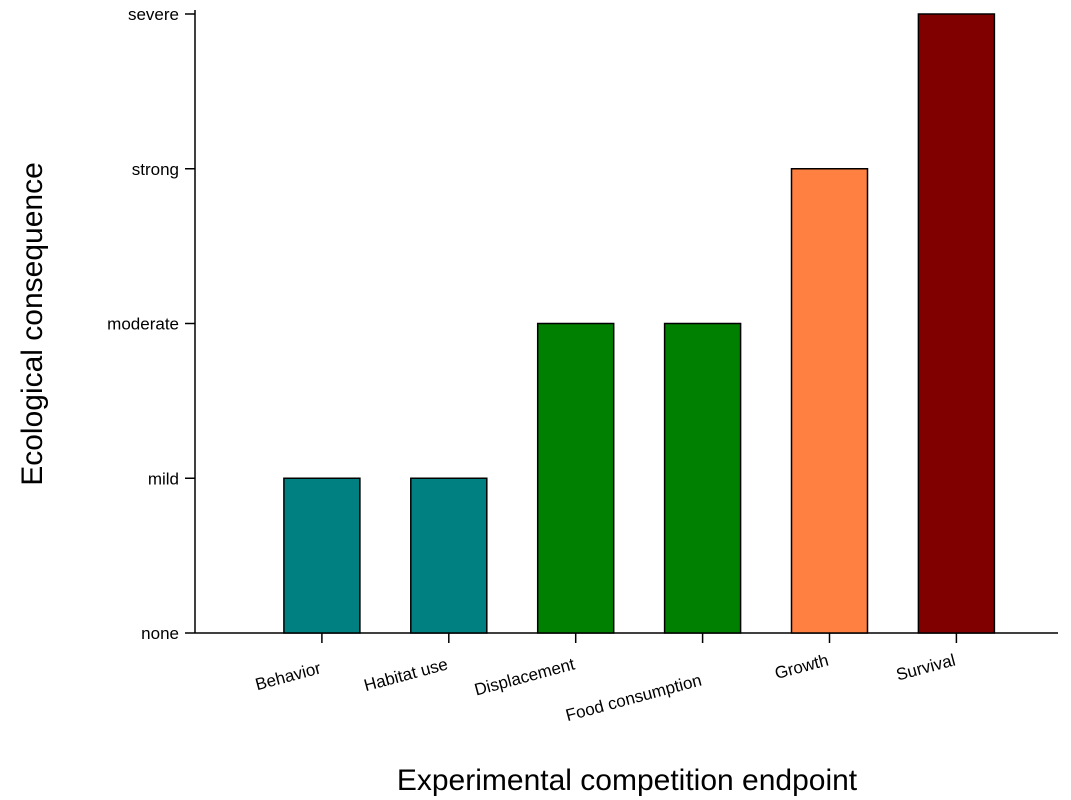 The image size is (1071, 800). I want to click on y-tick-label: severe, so click(153, 14).